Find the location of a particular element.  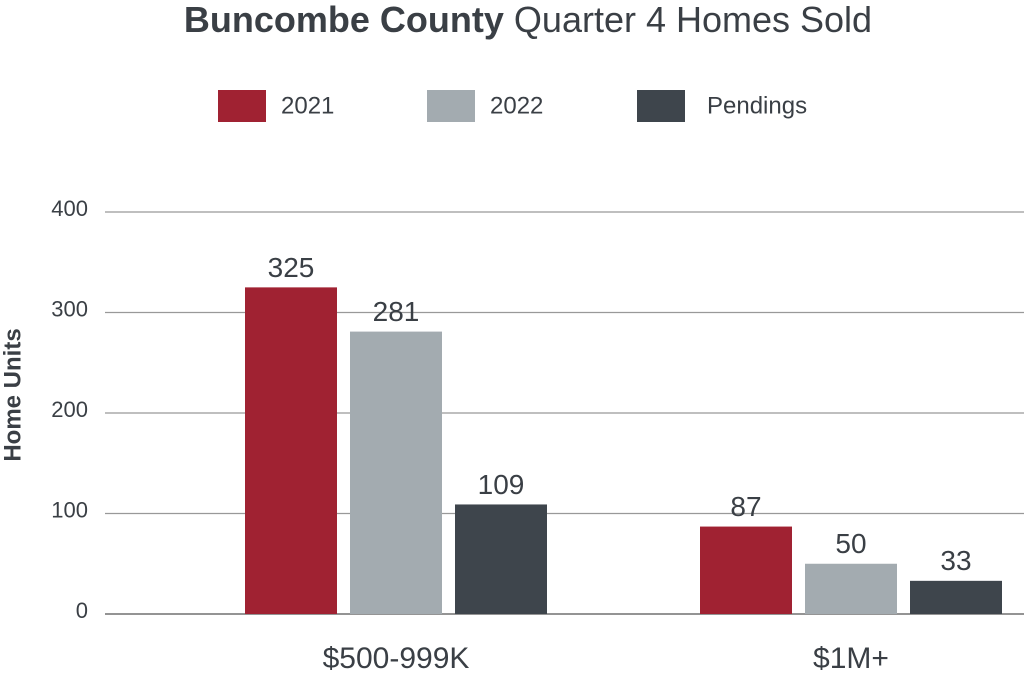

y-axis-label: Home Units is located at coordinates (13, 394).